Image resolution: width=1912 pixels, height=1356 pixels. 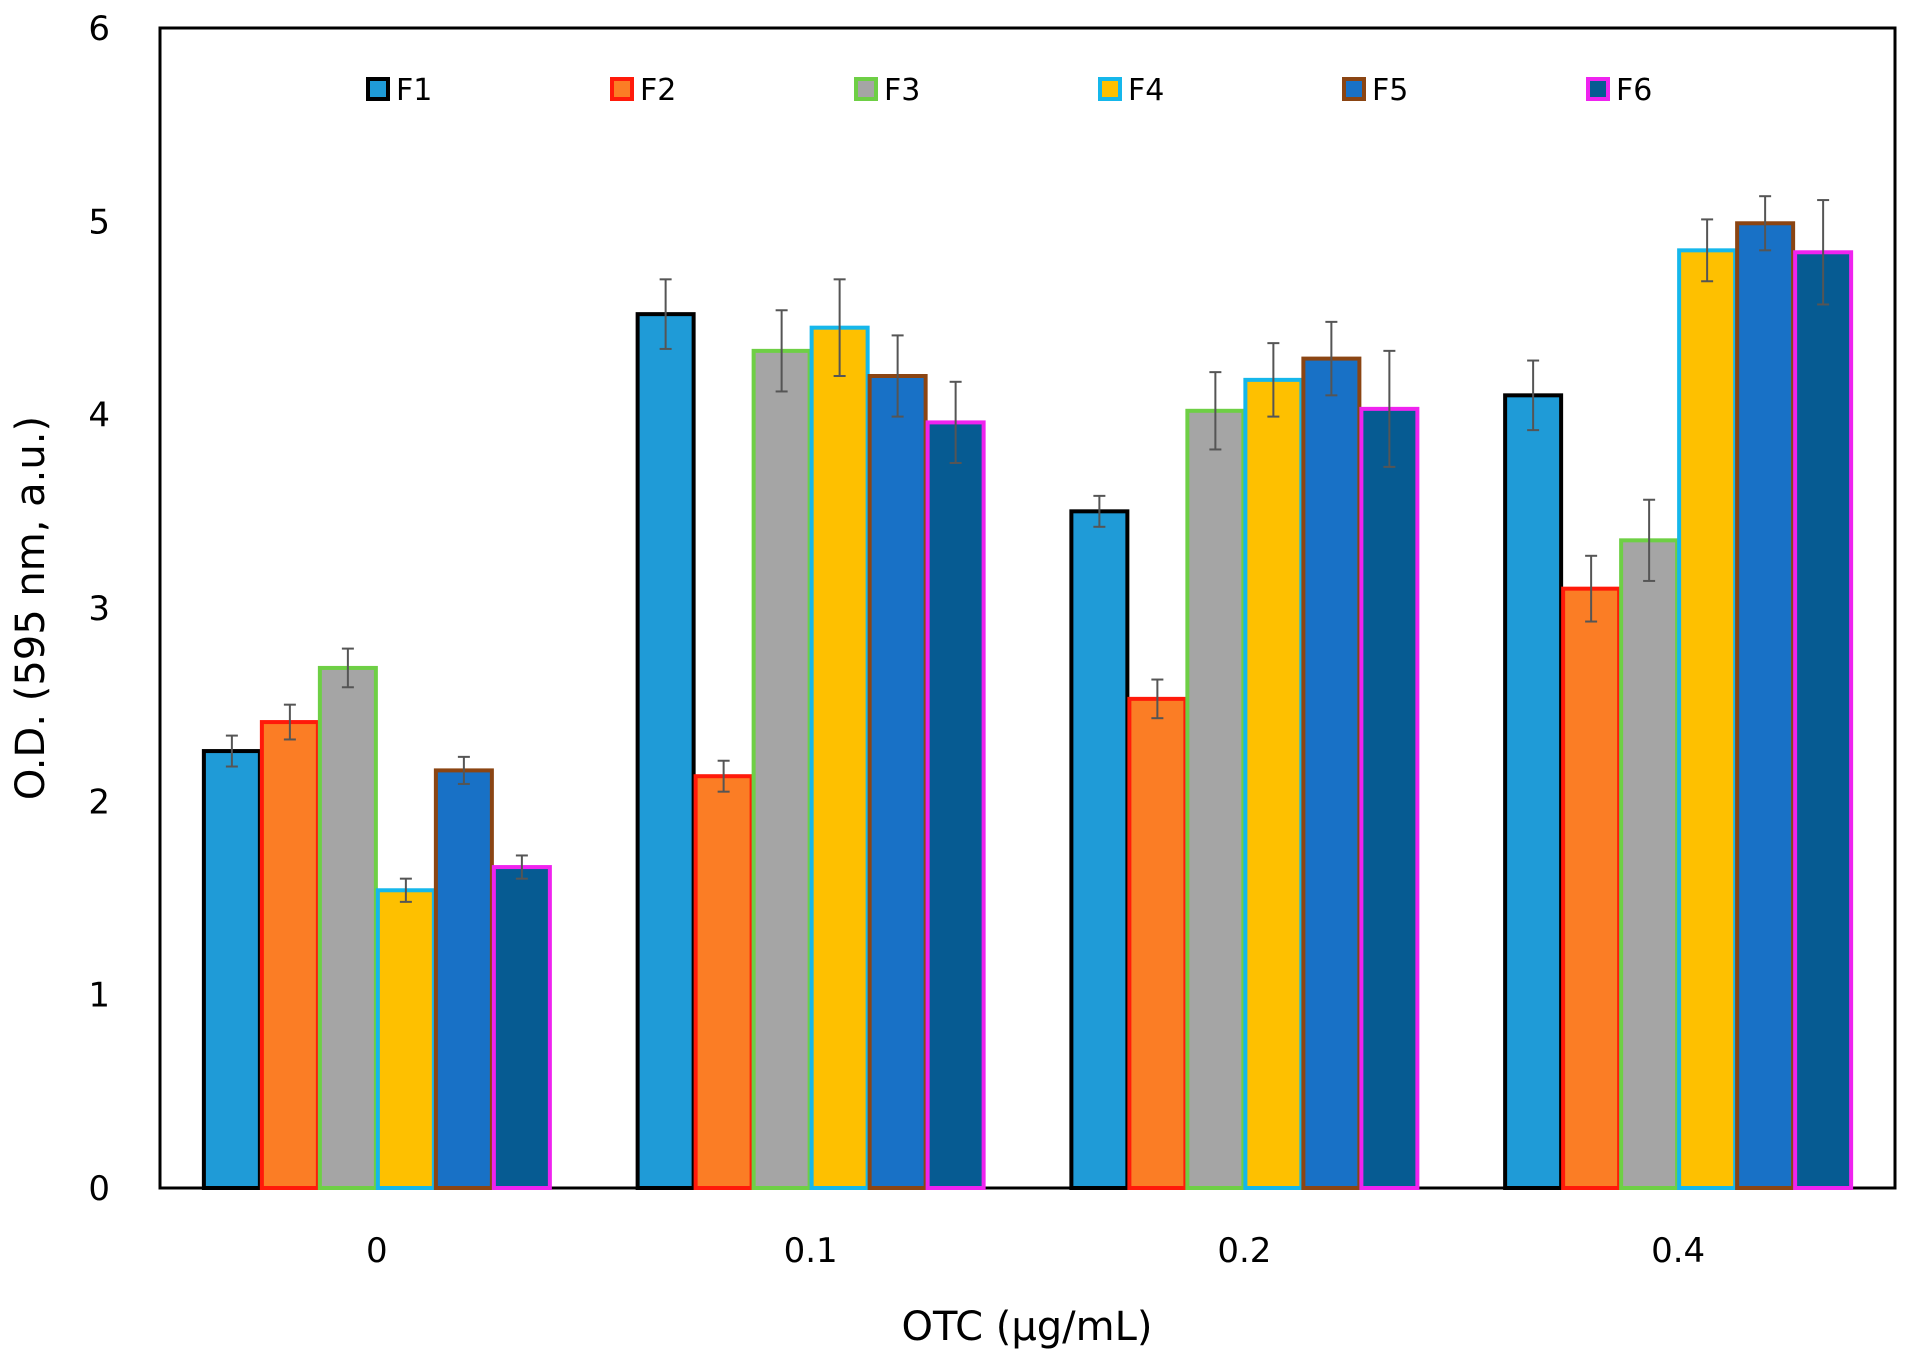 What do you see at coordinates (1110, 89) in the screenshot?
I see `legend-swatch-f4` at bounding box center [1110, 89].